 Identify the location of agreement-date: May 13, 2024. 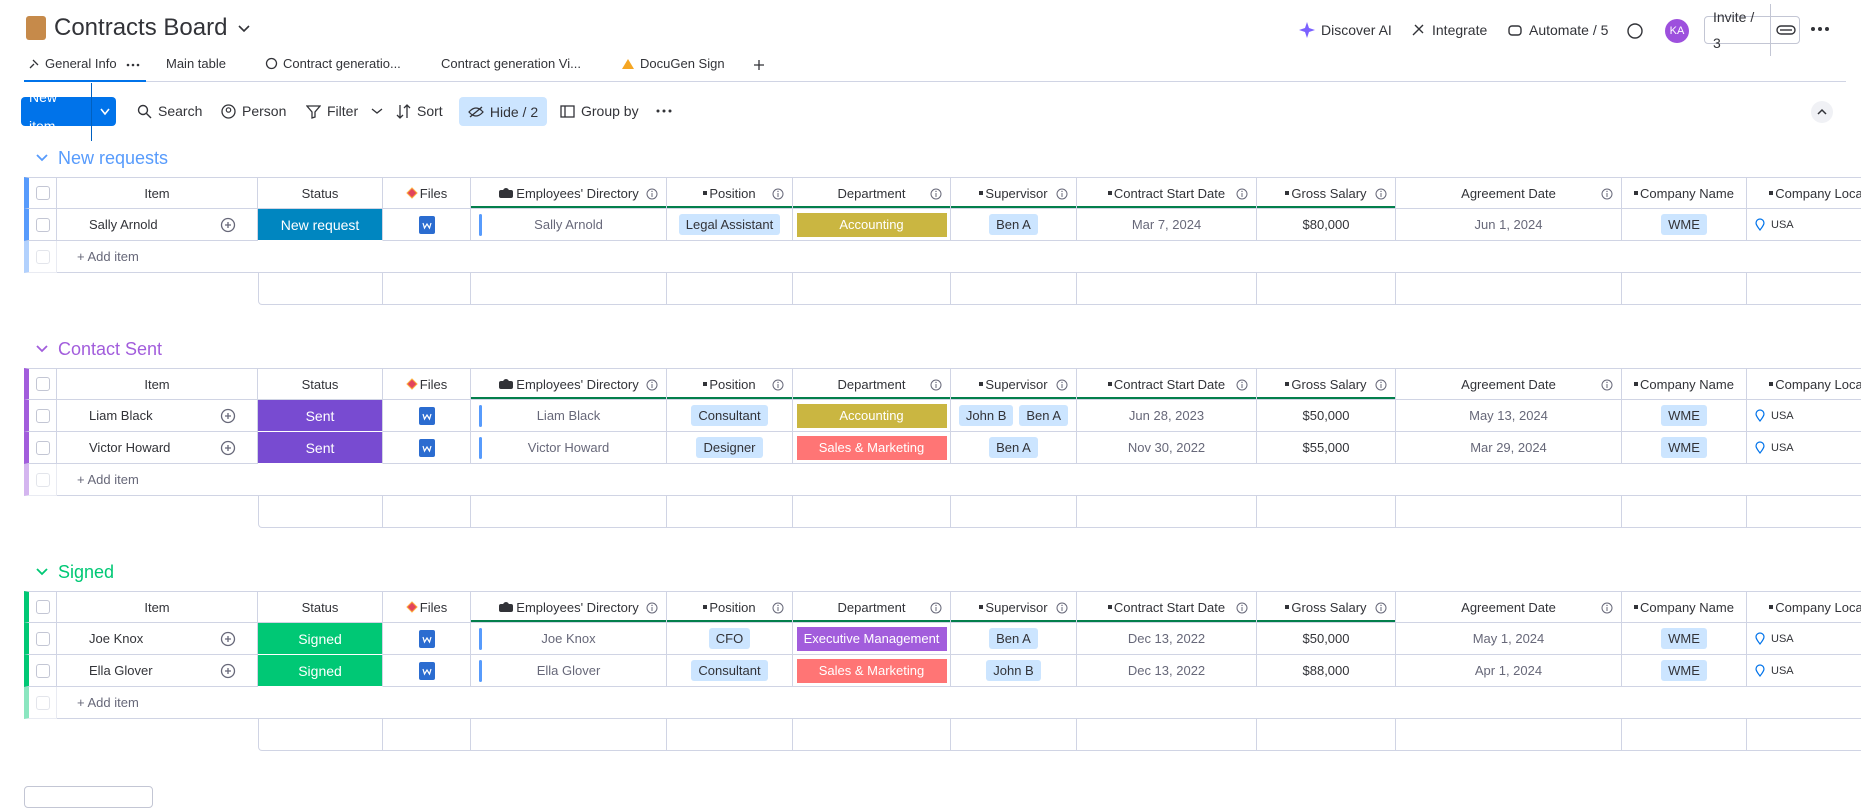
(1509, 416).